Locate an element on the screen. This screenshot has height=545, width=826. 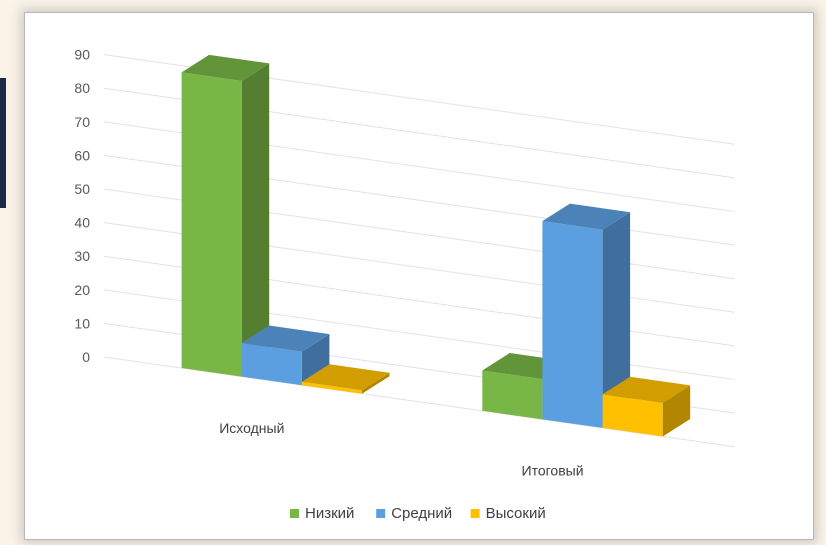
y-axis-ticks: 0 10 20 30 40 50 60 70 80 90 is located at coordinates (82, 206).